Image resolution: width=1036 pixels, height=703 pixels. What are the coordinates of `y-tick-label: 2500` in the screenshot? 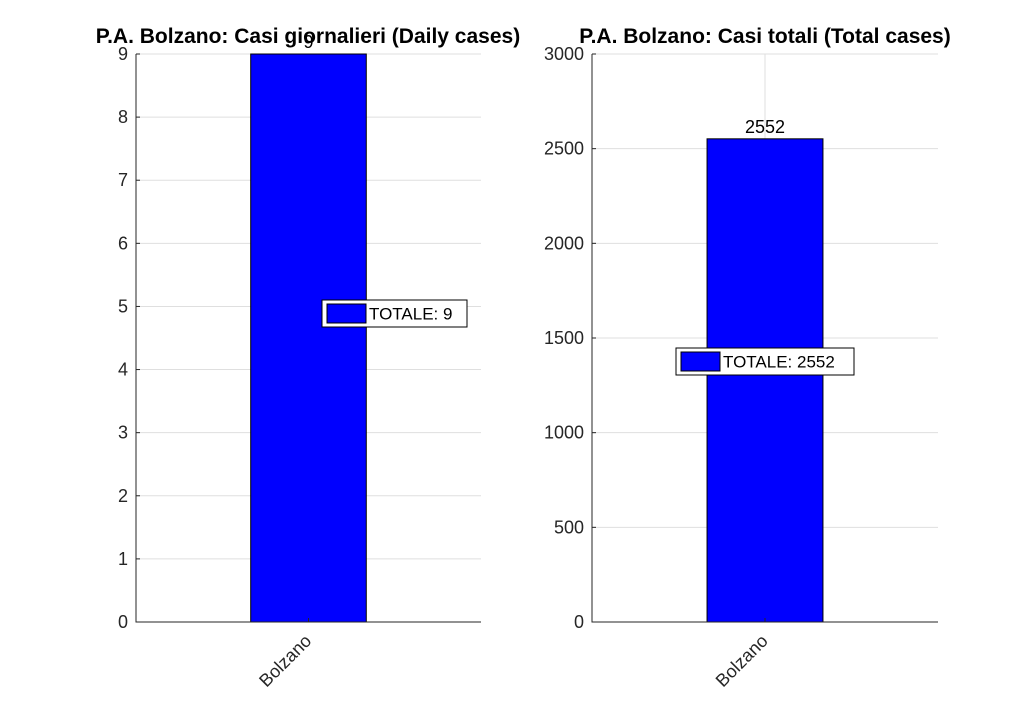 It's located at (564, 149).